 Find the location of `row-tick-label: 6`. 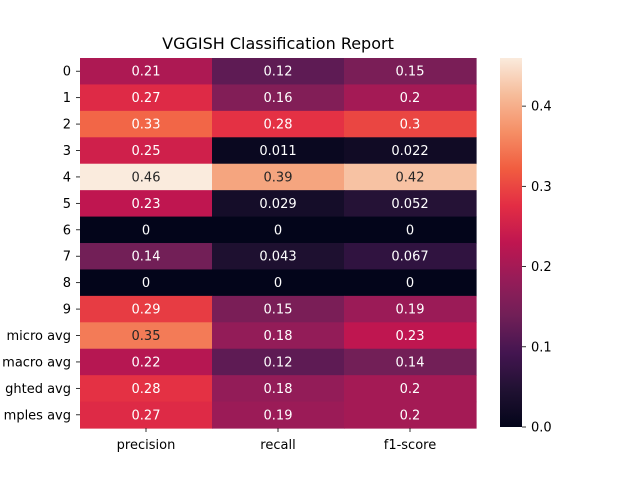

row-tick-label: 6 is located at coordinates (67, 230).